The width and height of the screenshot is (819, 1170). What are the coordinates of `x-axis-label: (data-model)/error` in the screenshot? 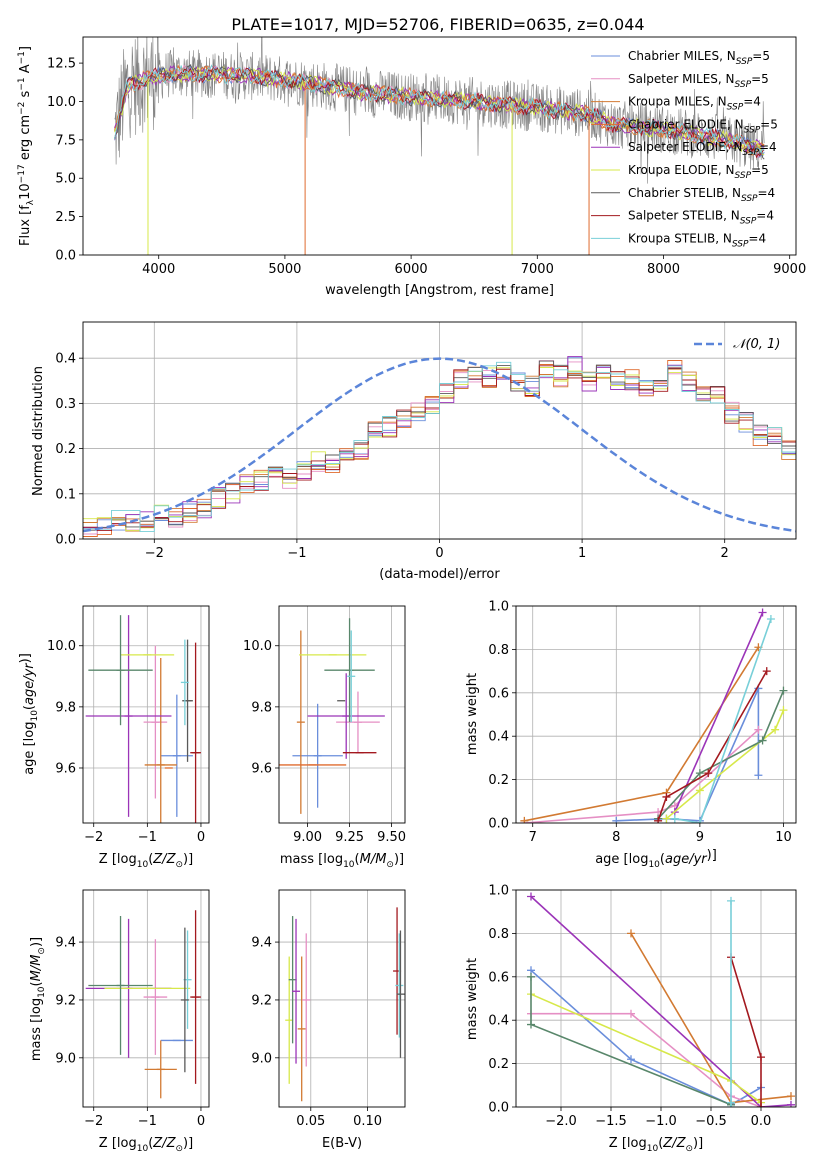 It's located at (439, 574).